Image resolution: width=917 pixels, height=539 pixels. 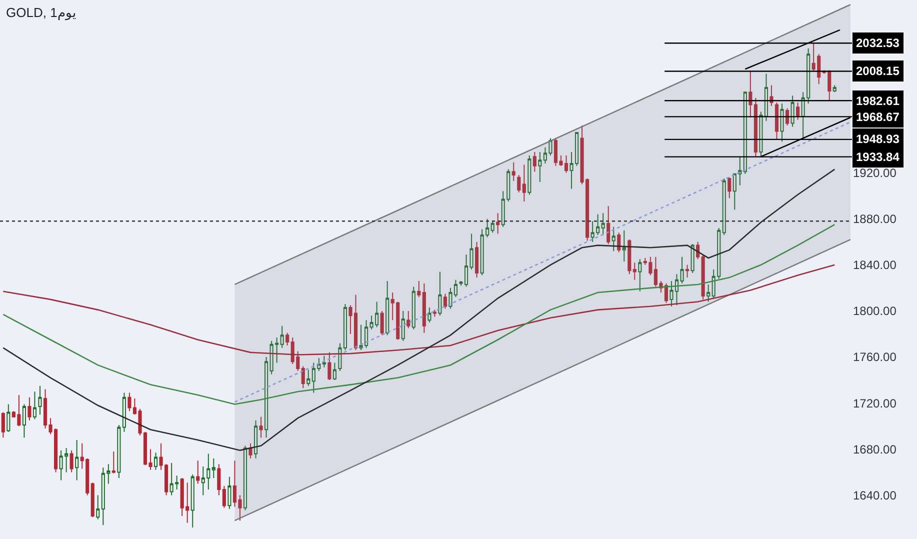 What do you see at coordinates (875, 265) in the screenshot?
I see `y-tick-label: 1840.00` at bounding box center [875, 265].